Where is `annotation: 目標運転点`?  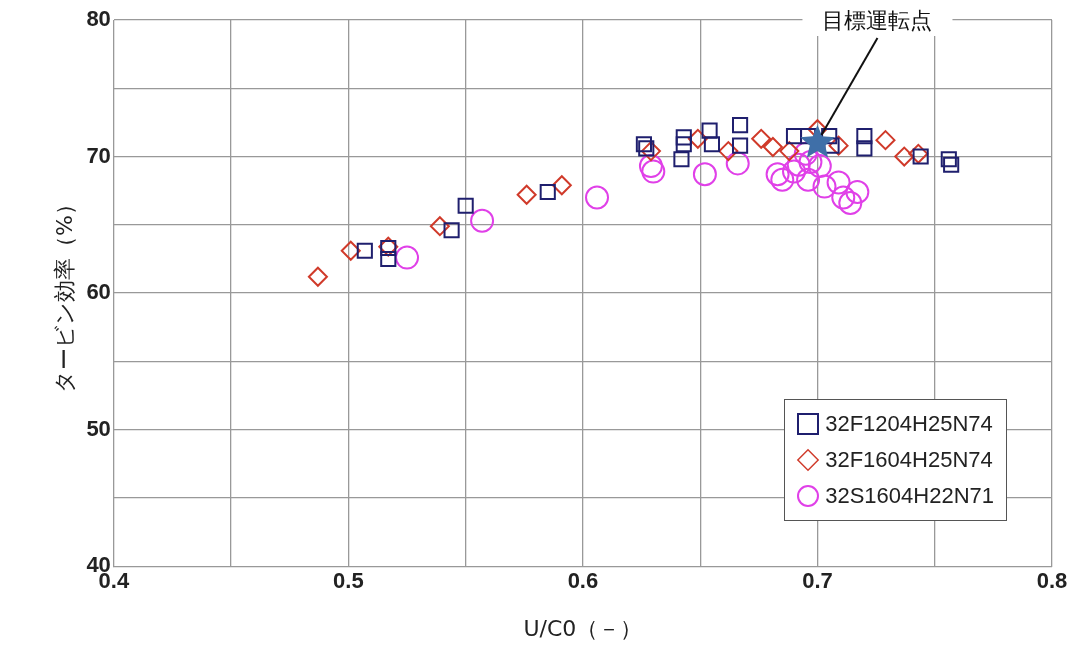
annotation: 目標運転点 is located at coordinates (877, 20).